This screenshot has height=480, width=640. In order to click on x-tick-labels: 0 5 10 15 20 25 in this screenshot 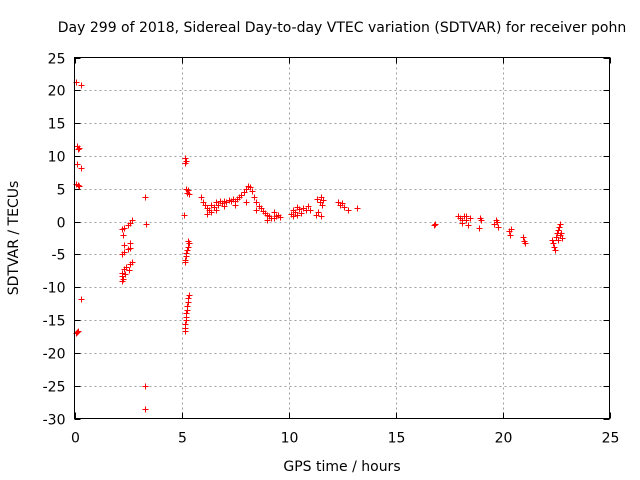, I will do `click(345, 439)`.